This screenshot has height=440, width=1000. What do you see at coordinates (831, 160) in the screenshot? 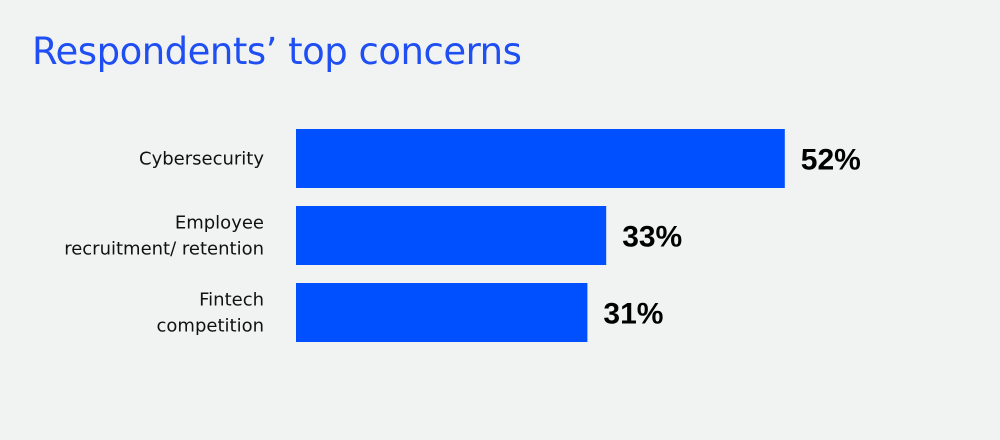
I see `value-label-0: 52%` at bounding box center [831, 160].